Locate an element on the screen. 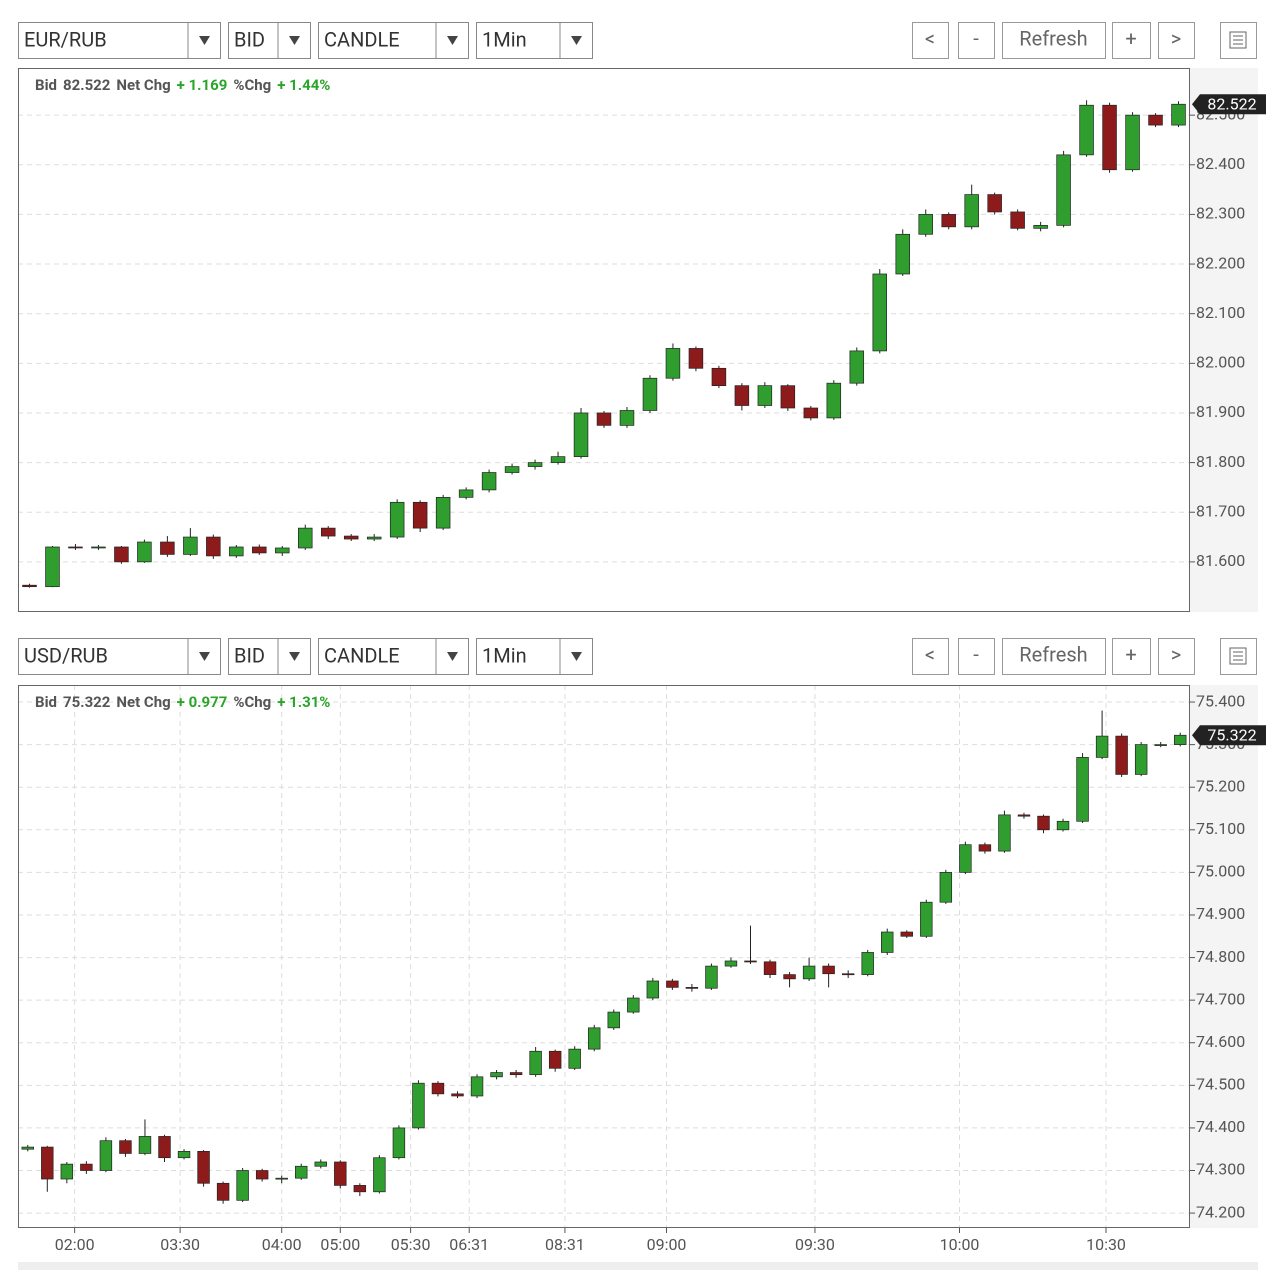  x-tick-label: 09:30 is located at coordinates (815, 1244).